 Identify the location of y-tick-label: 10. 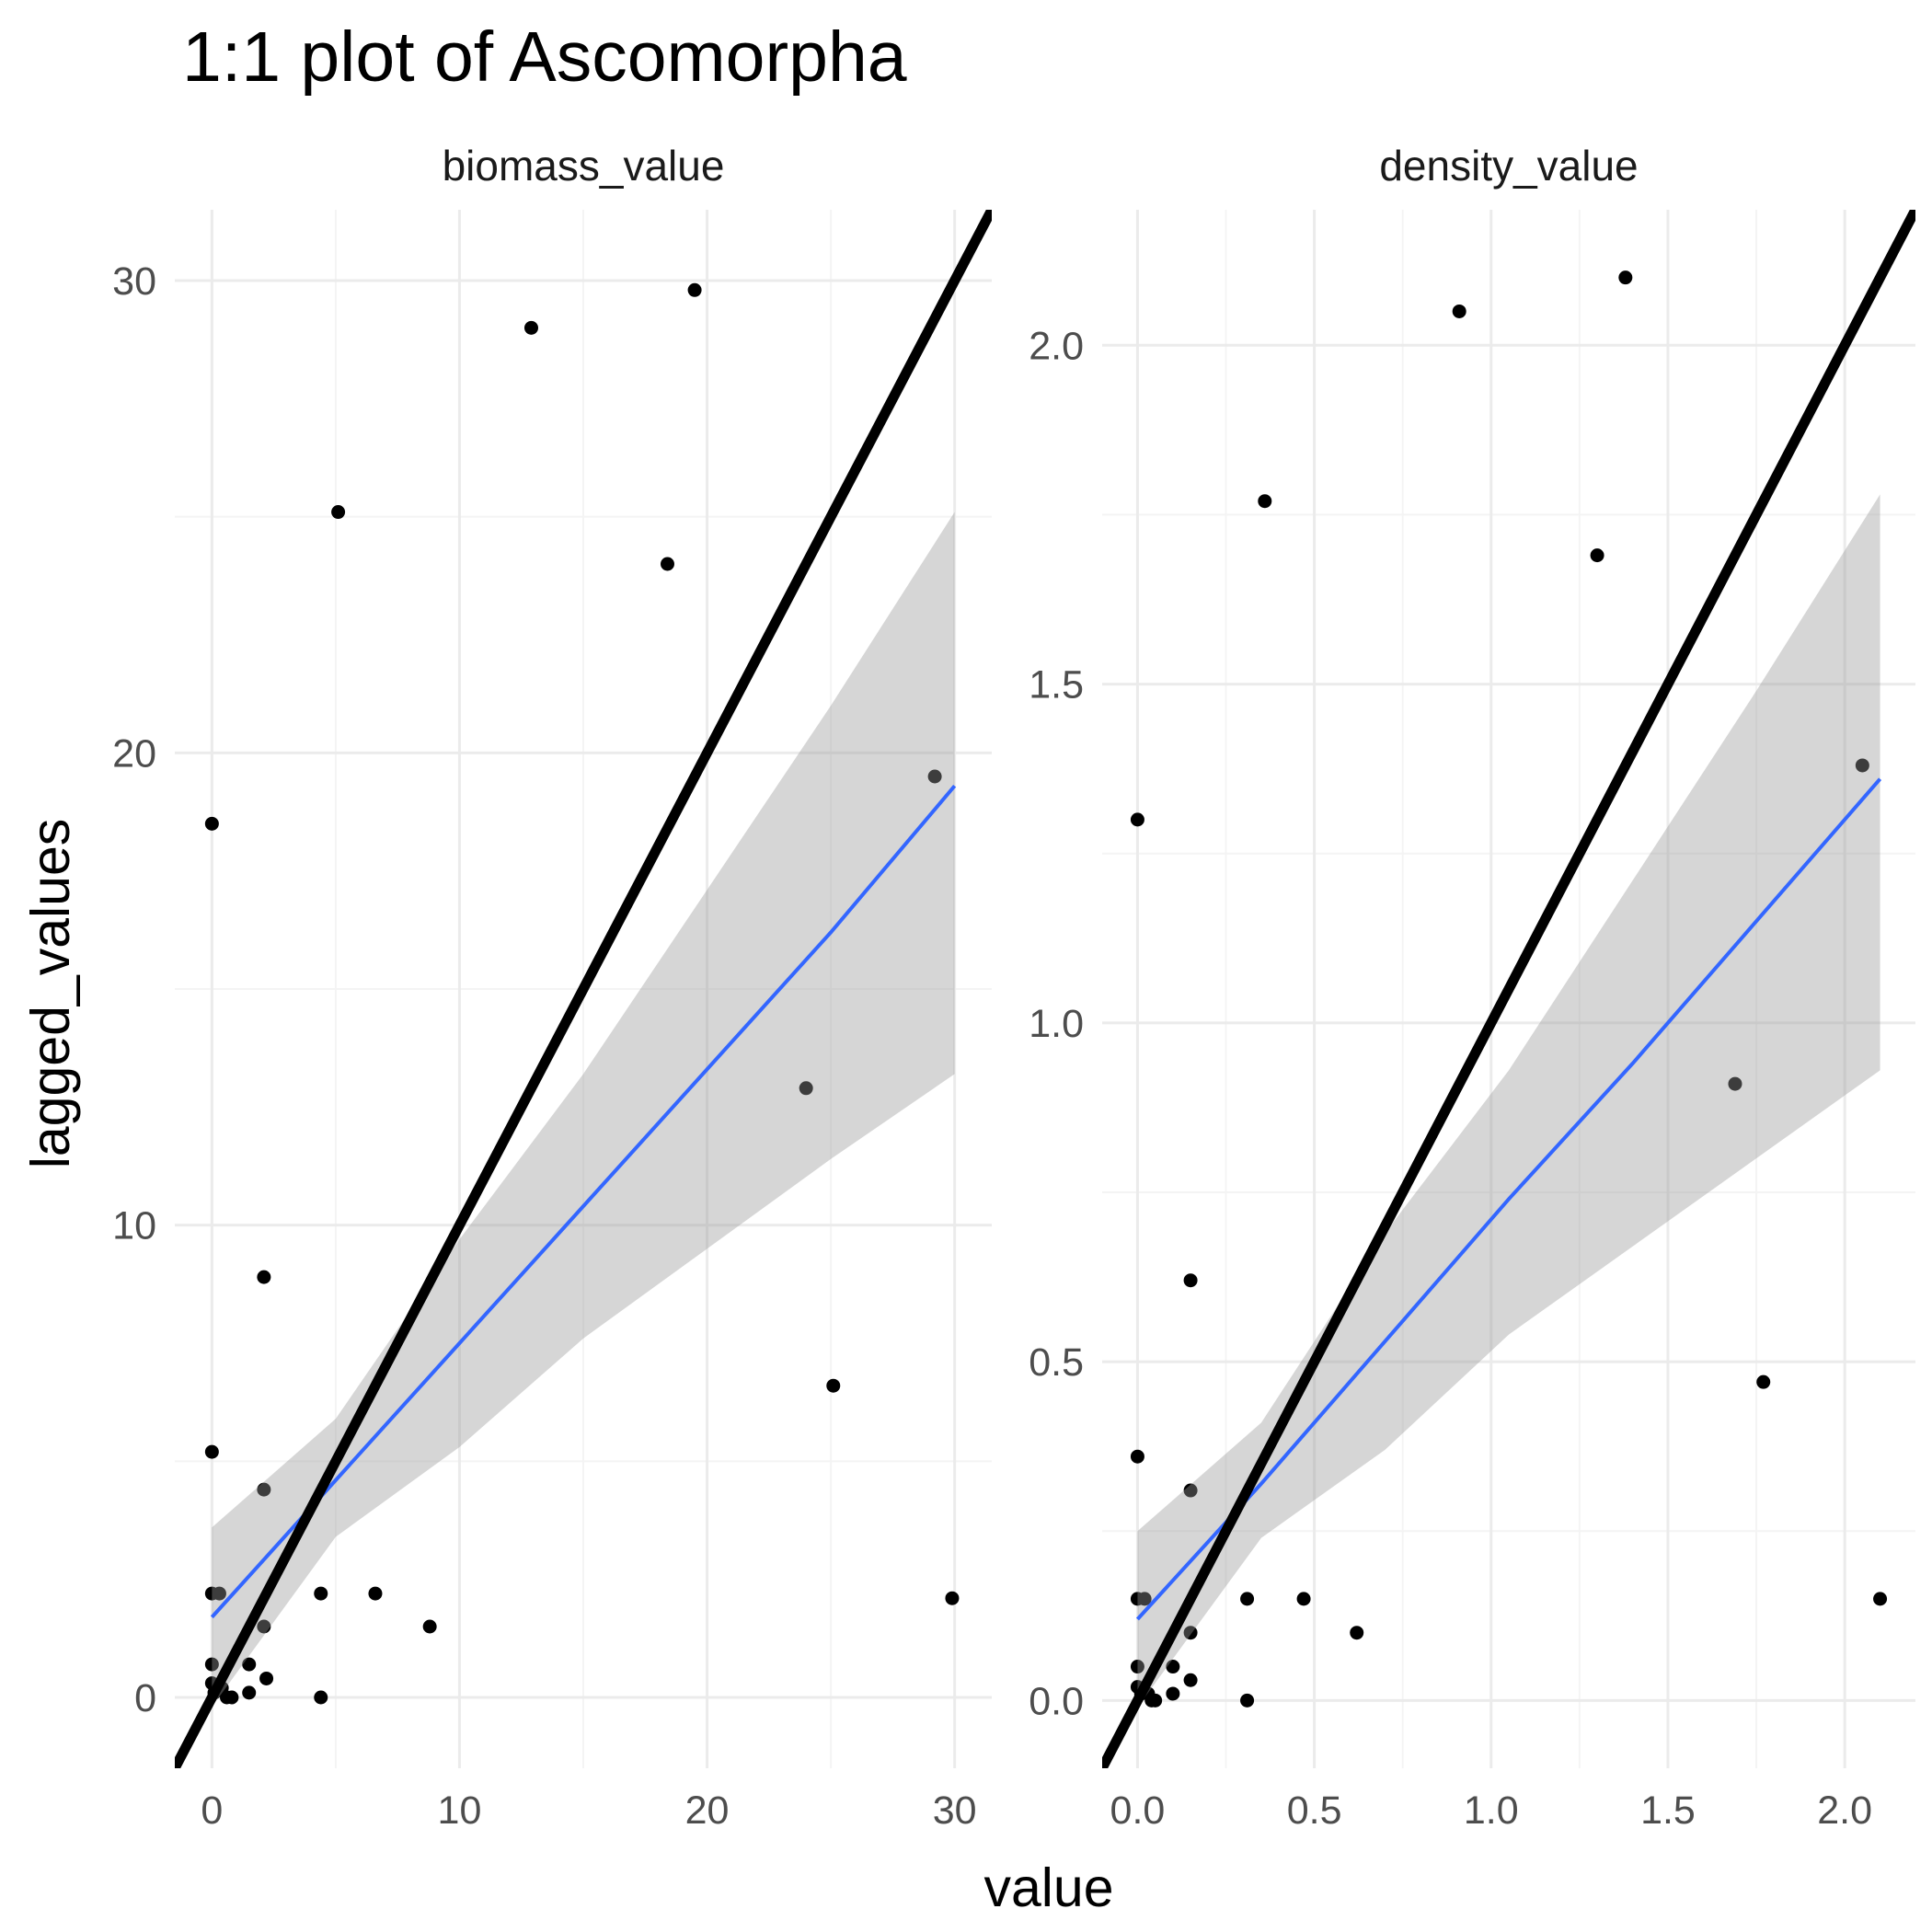
(134, 1226).